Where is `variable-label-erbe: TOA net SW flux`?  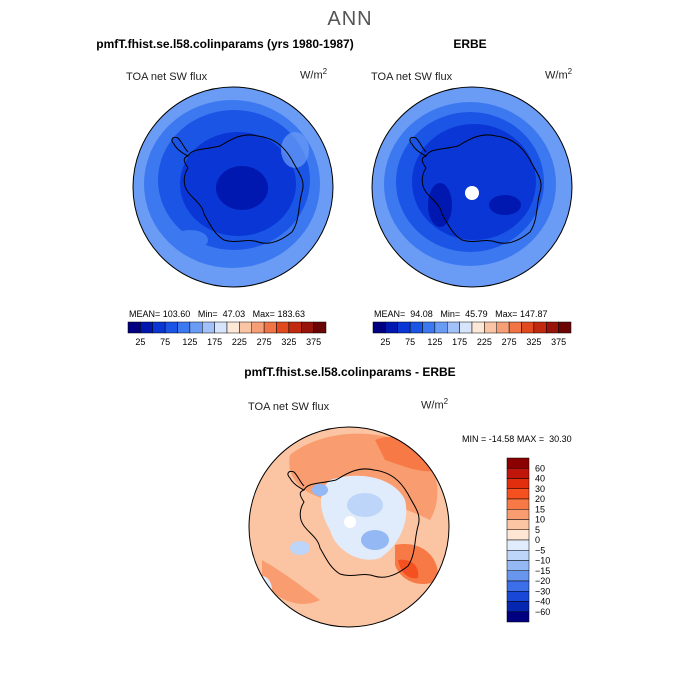
variable-label-erbe: TOA net SW flux is located at coordinates (412, 77).